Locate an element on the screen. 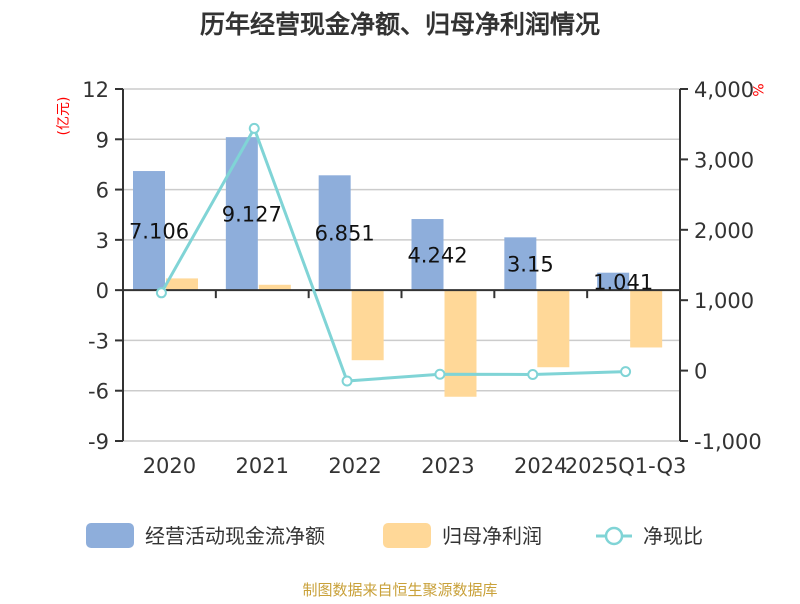 This screenshot has height=604, width=800. data-label: 7.106 is located at coordinates (159, 232).